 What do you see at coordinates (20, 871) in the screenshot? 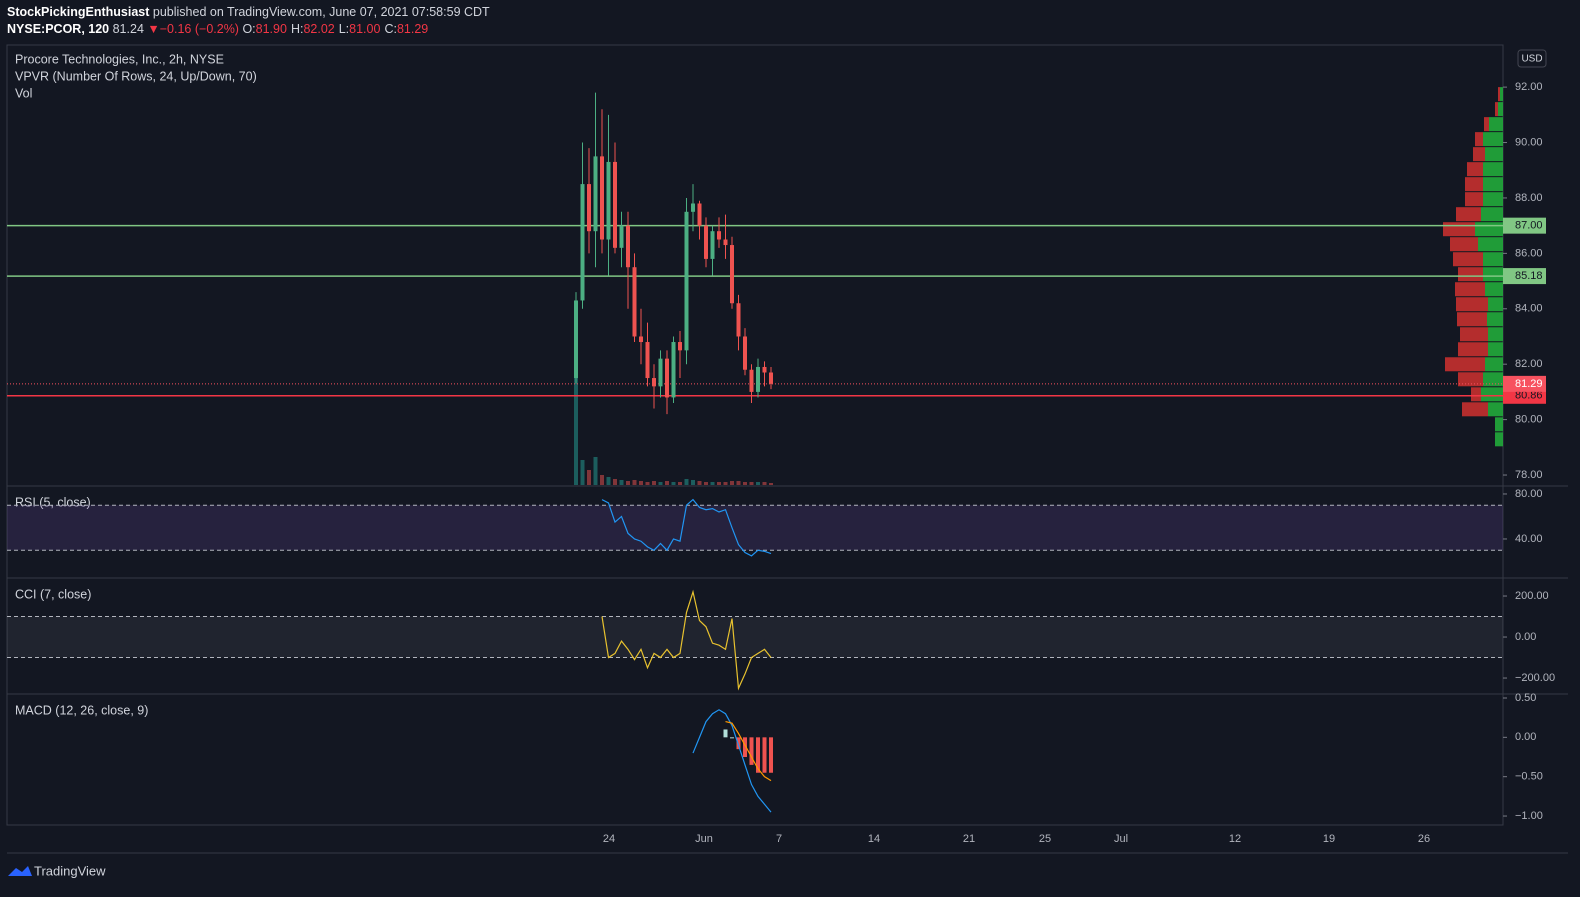
I see `logo` at bounding box center [20, 871].